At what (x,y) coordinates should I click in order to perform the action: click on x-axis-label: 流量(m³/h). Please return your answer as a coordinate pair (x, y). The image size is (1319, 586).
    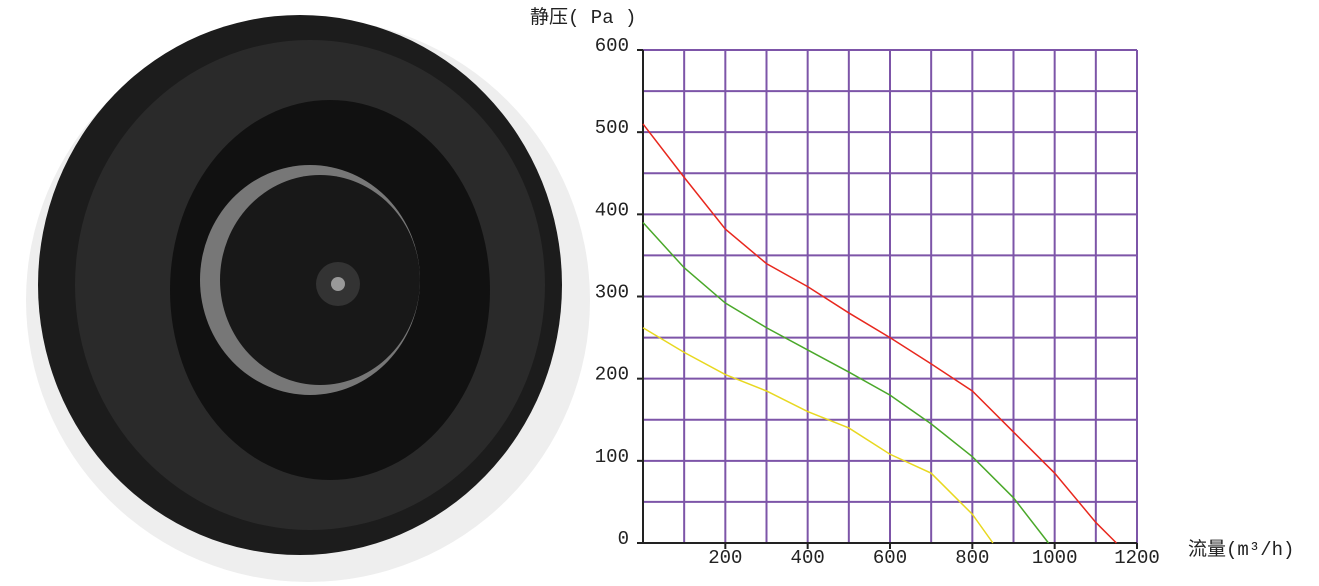
    Looking at the image, I should click on (1241, 549).